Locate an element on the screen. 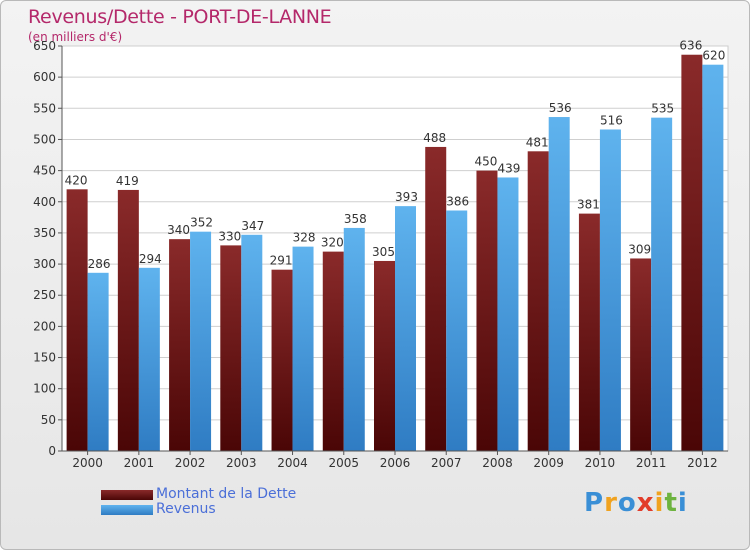  logo-letter: x is located at coordinates (645, 503).